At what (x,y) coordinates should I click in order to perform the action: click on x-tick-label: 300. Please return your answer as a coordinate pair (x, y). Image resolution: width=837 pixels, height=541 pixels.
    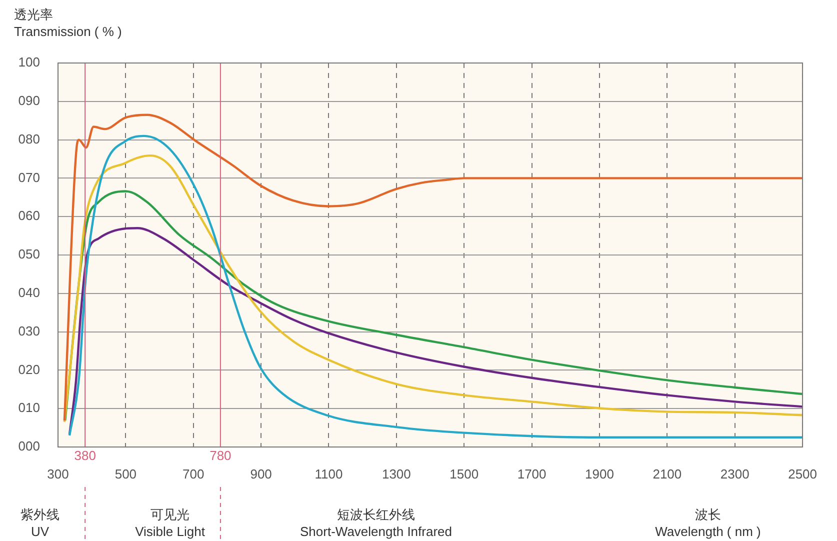
    Looking at the image, I should click on (58, 474).